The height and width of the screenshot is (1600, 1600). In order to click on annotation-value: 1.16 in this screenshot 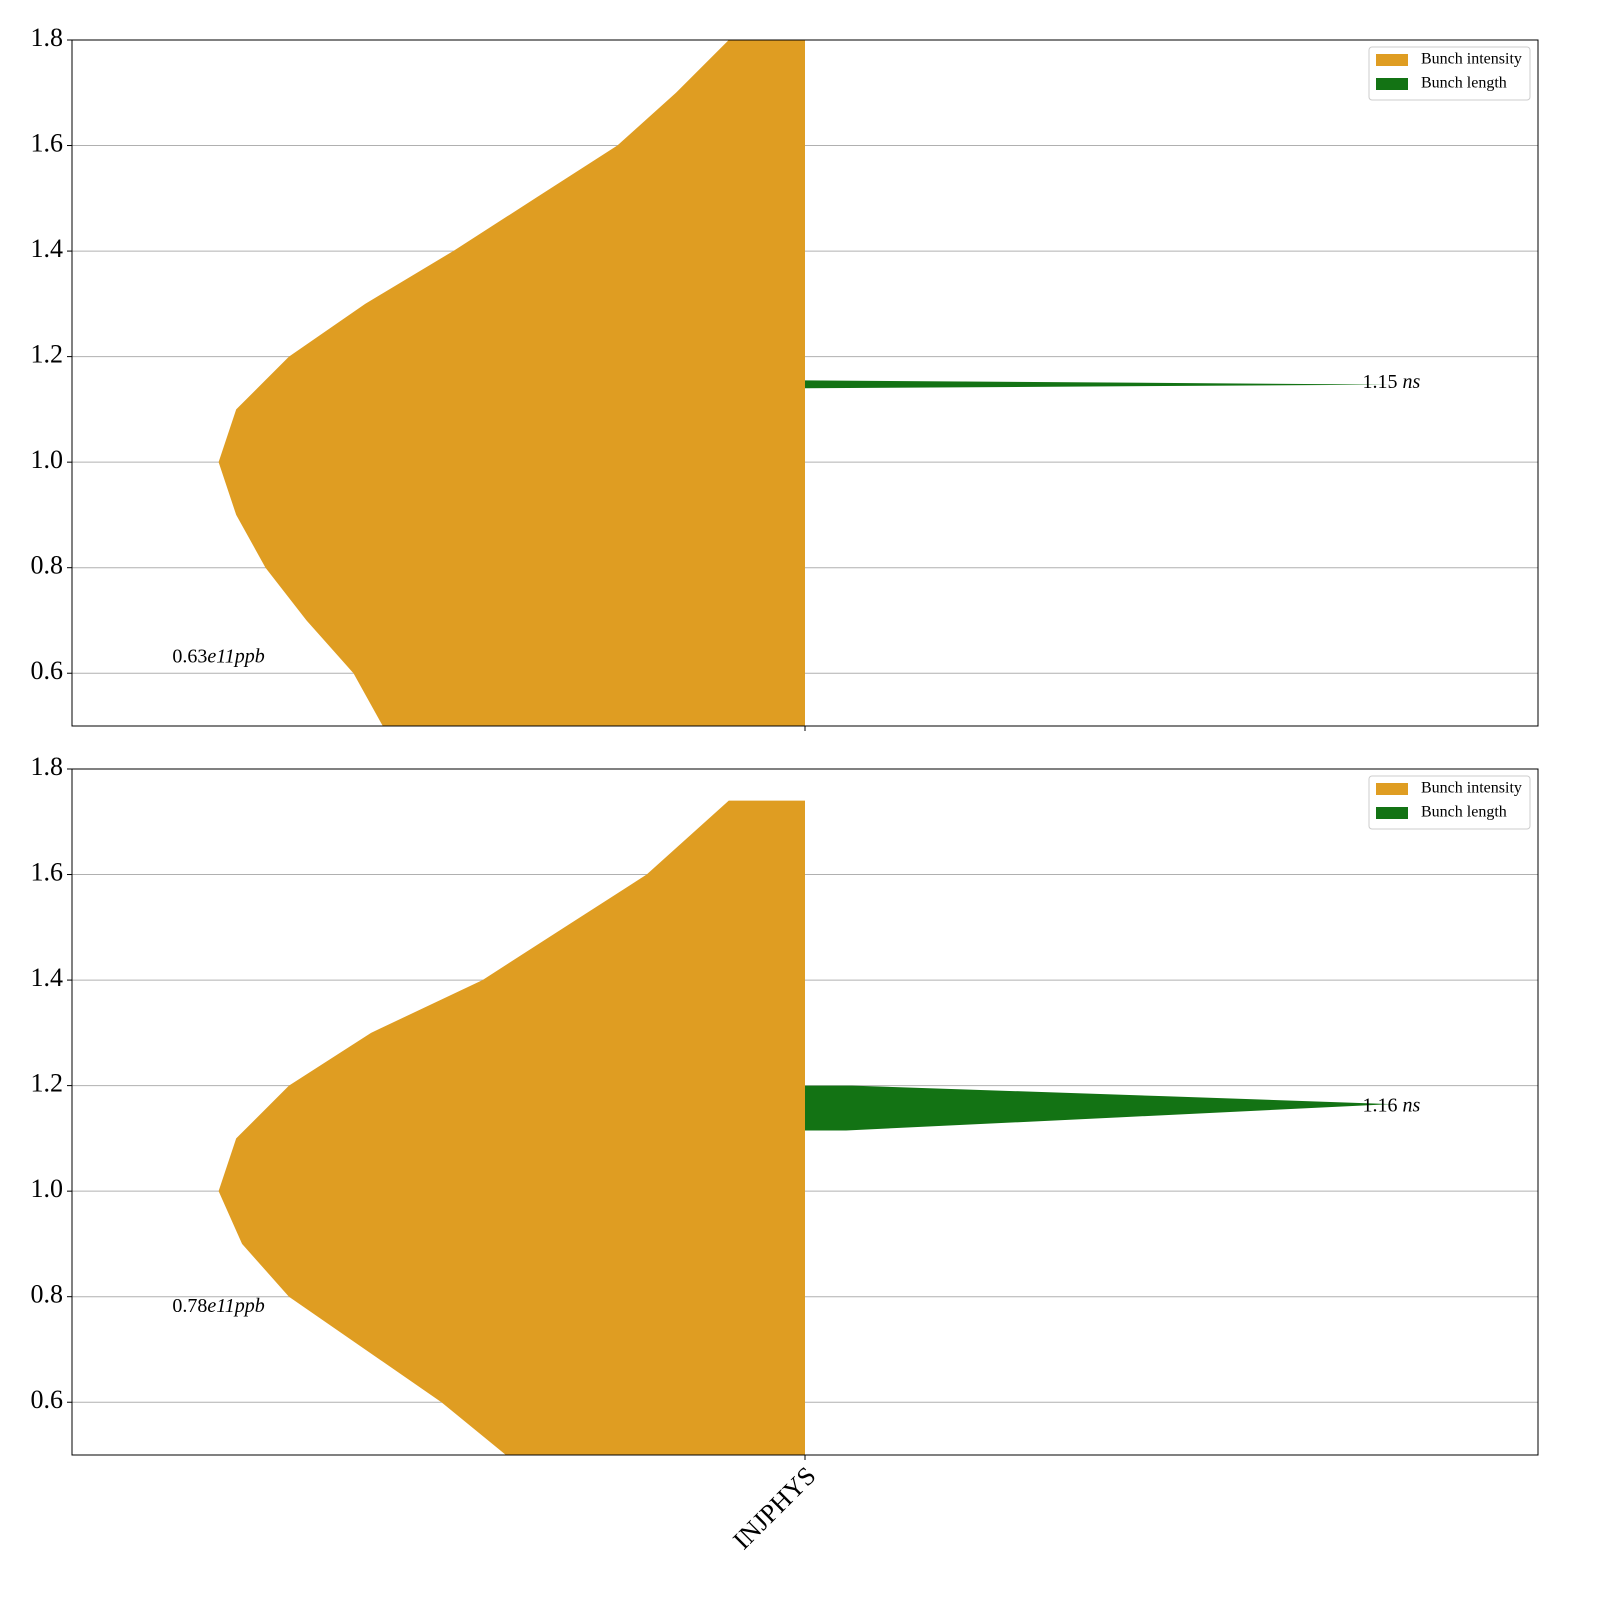, I will do `click(1380, 1105)`.